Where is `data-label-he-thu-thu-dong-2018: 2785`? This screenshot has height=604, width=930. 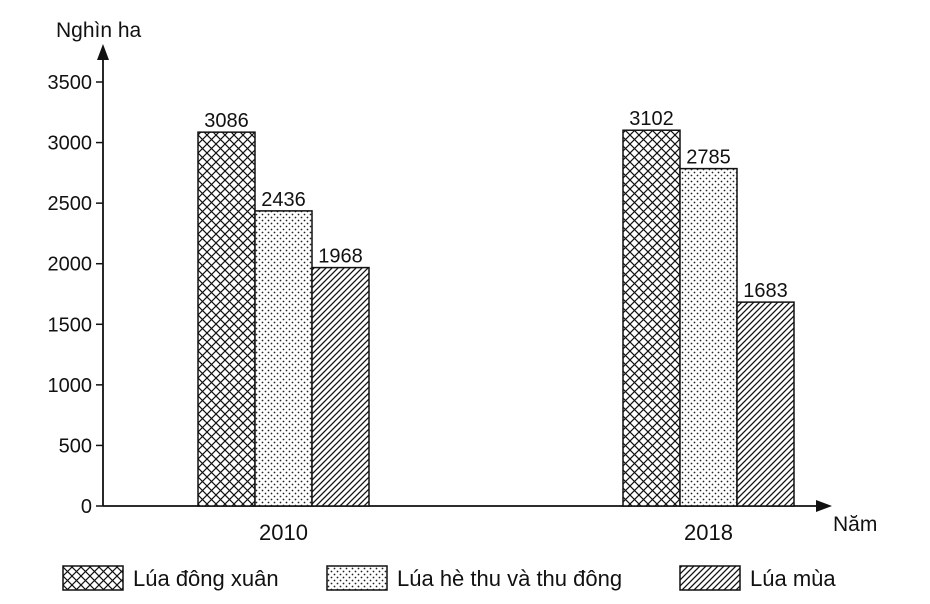
data-label-he-thu-thu-dong-2018: 2785 is located at coordinates (708, 158).